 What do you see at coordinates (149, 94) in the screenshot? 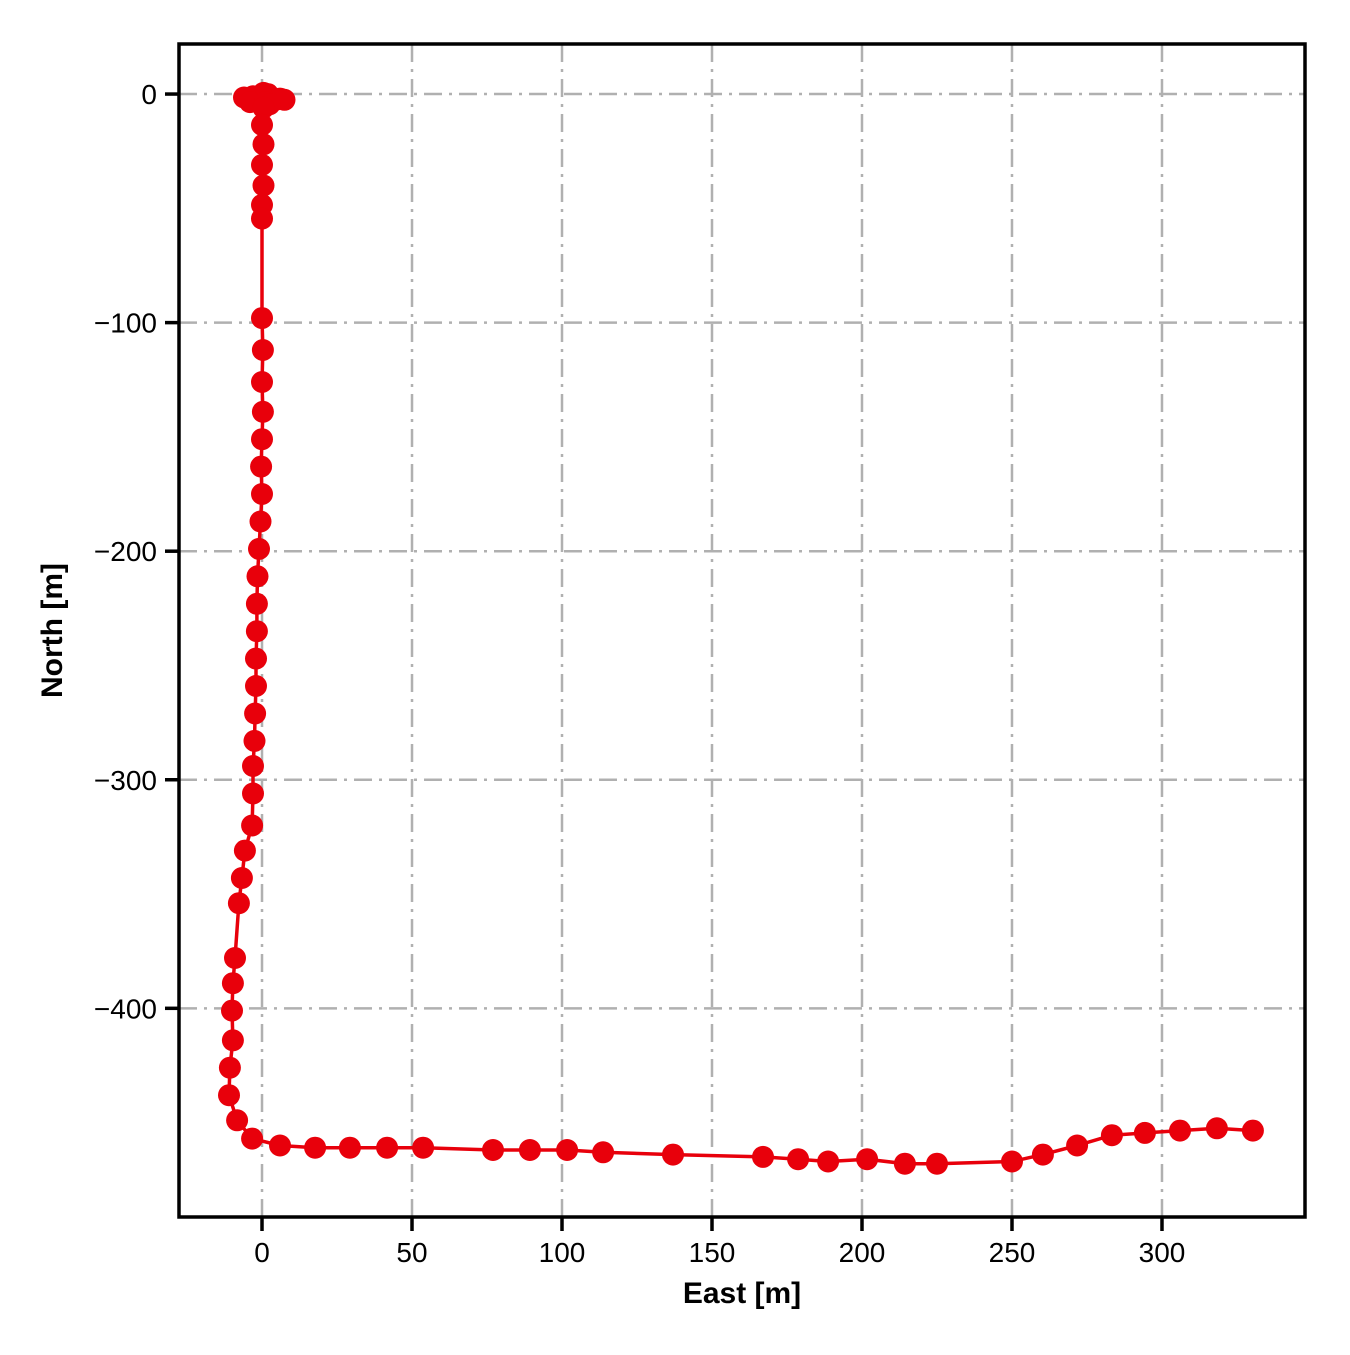
I see `y-tick-label: 0` at bounding box center [149, 94].